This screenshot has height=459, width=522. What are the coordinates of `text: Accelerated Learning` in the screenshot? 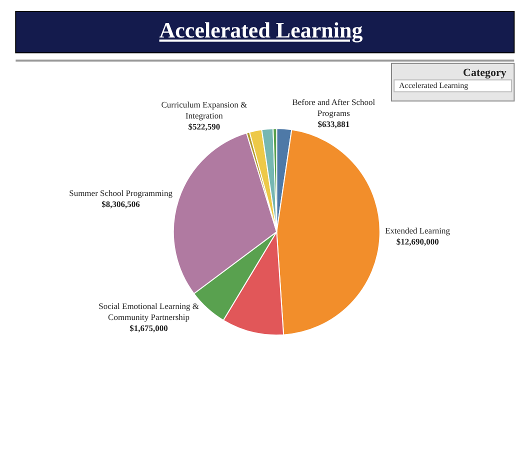 It's located at (433, 85).